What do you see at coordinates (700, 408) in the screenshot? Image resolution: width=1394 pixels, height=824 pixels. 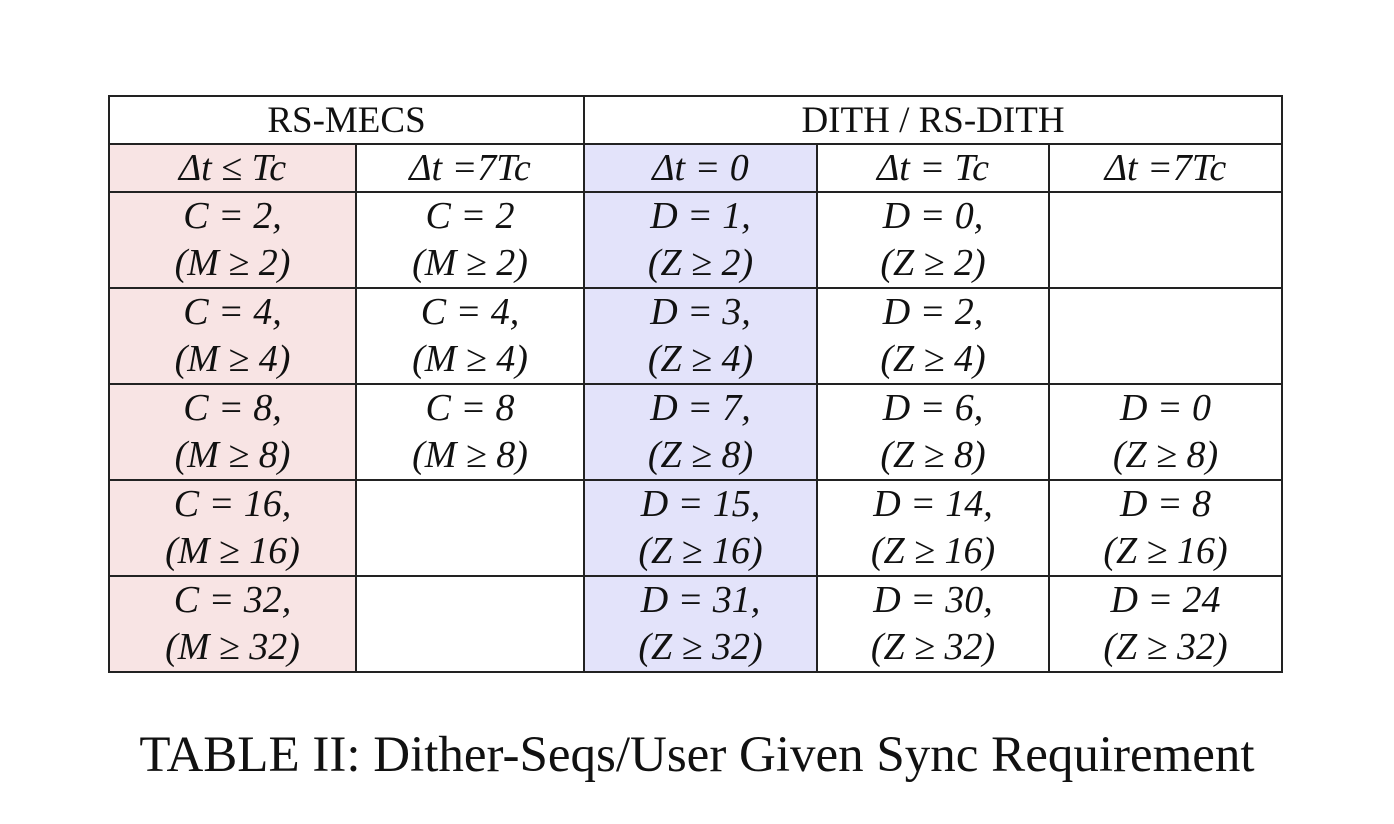 I see `cell-line: D = 7,` at bounding box center [700, 408].